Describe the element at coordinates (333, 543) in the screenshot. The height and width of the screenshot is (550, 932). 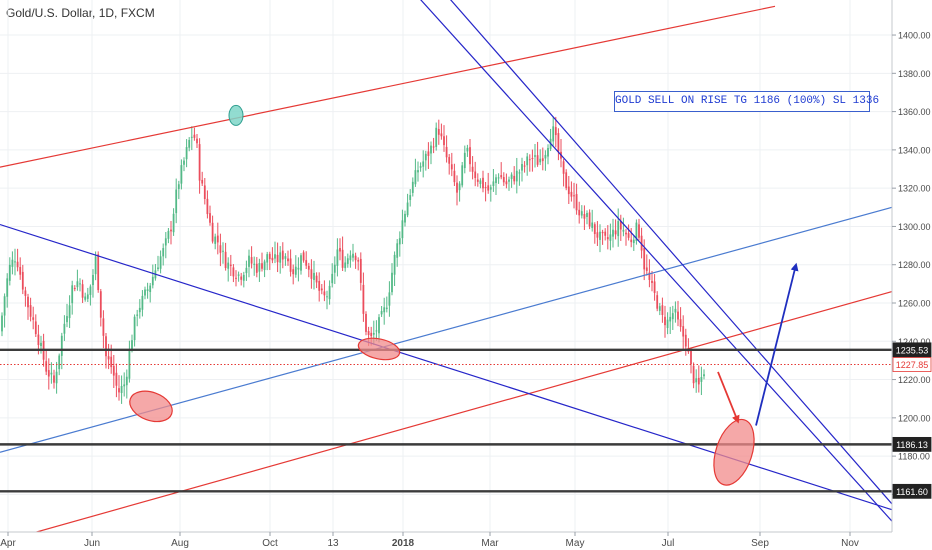
I see `time-tick-label: 13` at that location.